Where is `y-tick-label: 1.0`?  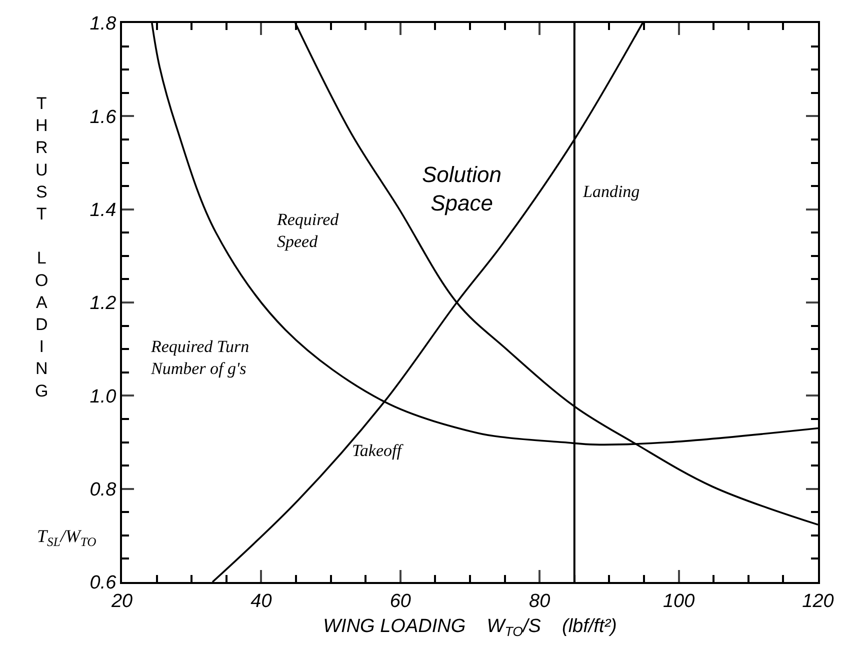
y-tick-label: 1.0 is located at coordinates (103, 397).